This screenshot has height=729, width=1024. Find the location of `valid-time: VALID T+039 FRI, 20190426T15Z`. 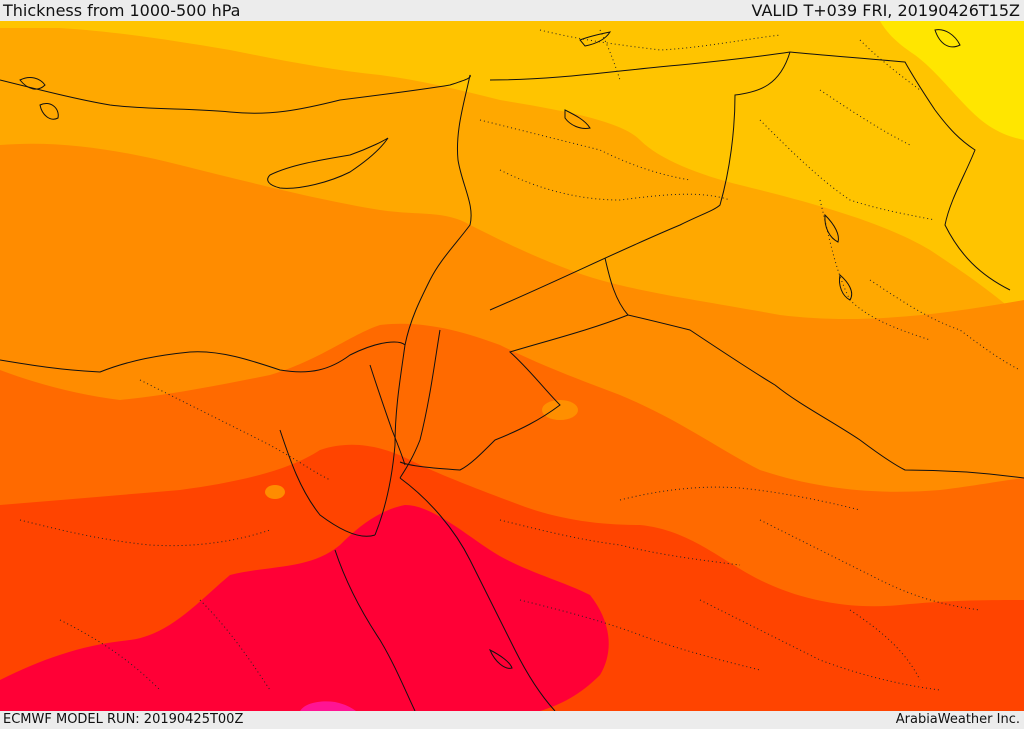

valid-time: VALID T+039 FRI, 20190426T15Z is located at coordinates (885, 10).